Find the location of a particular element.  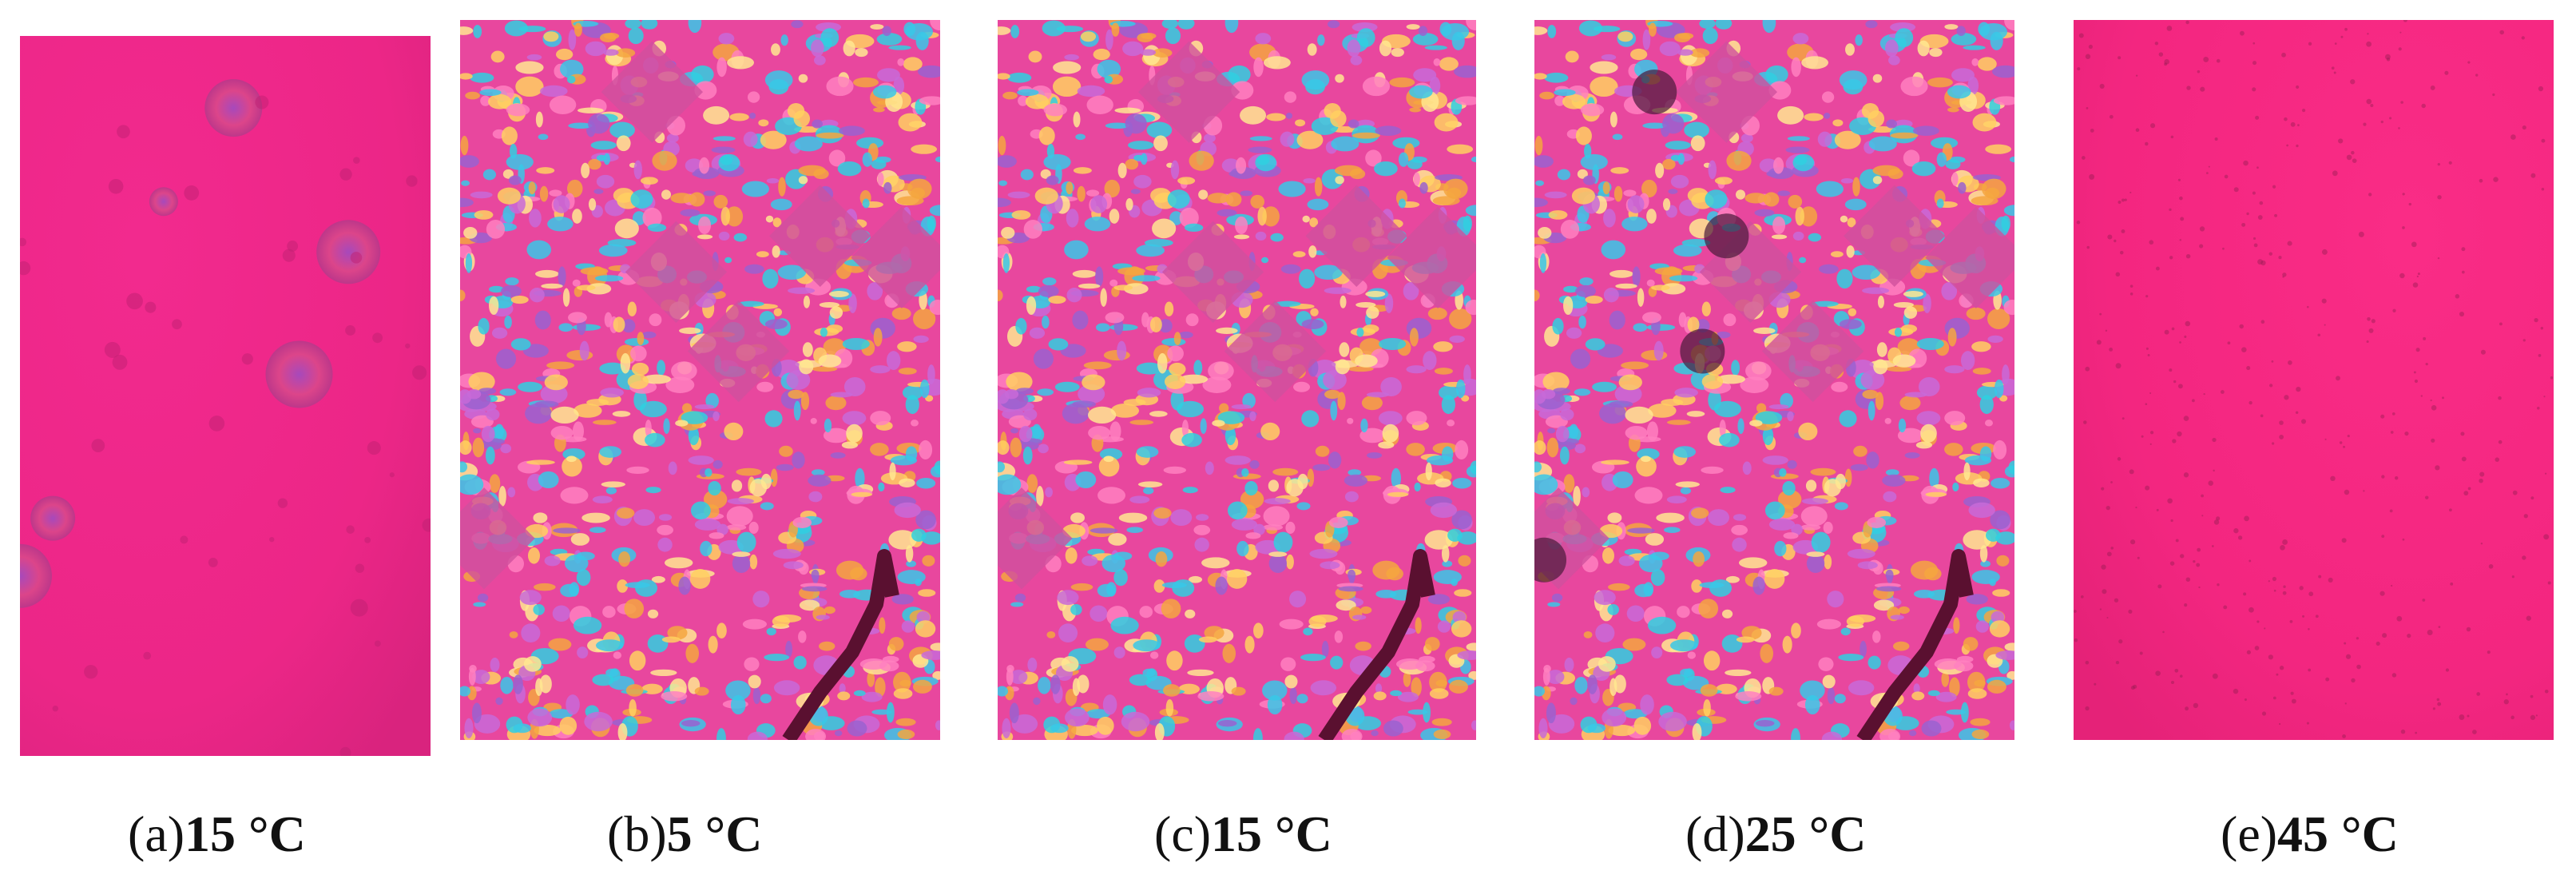

caption: (b)5 °C is located at coordinates (684, 833).